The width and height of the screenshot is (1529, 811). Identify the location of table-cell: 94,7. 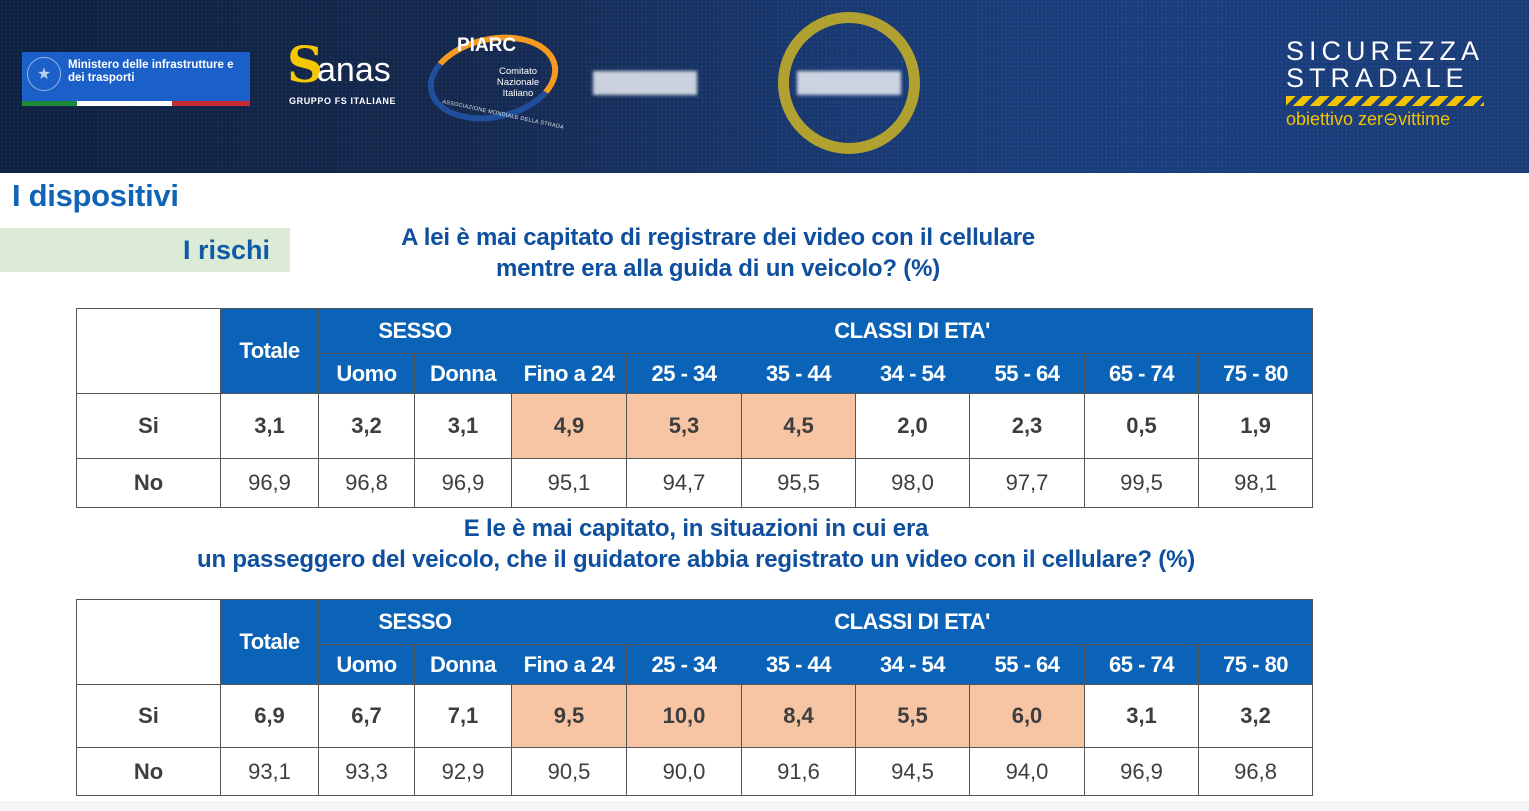
(684, 483).